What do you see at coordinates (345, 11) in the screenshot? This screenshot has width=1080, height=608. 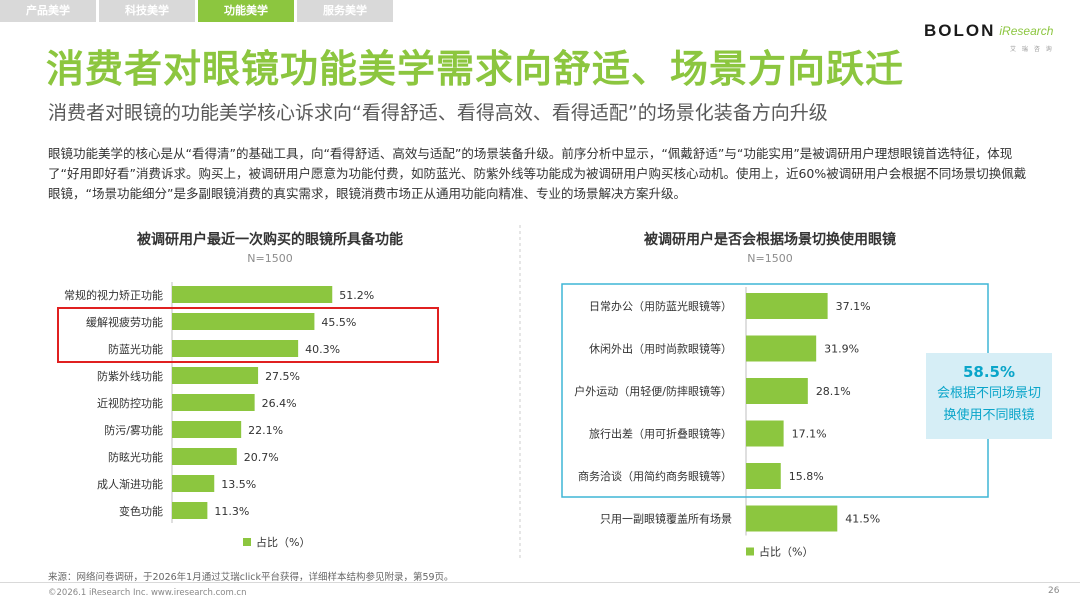 I see `tab-service-aesthetics: 服务美学` at bounding box center [345, 11].